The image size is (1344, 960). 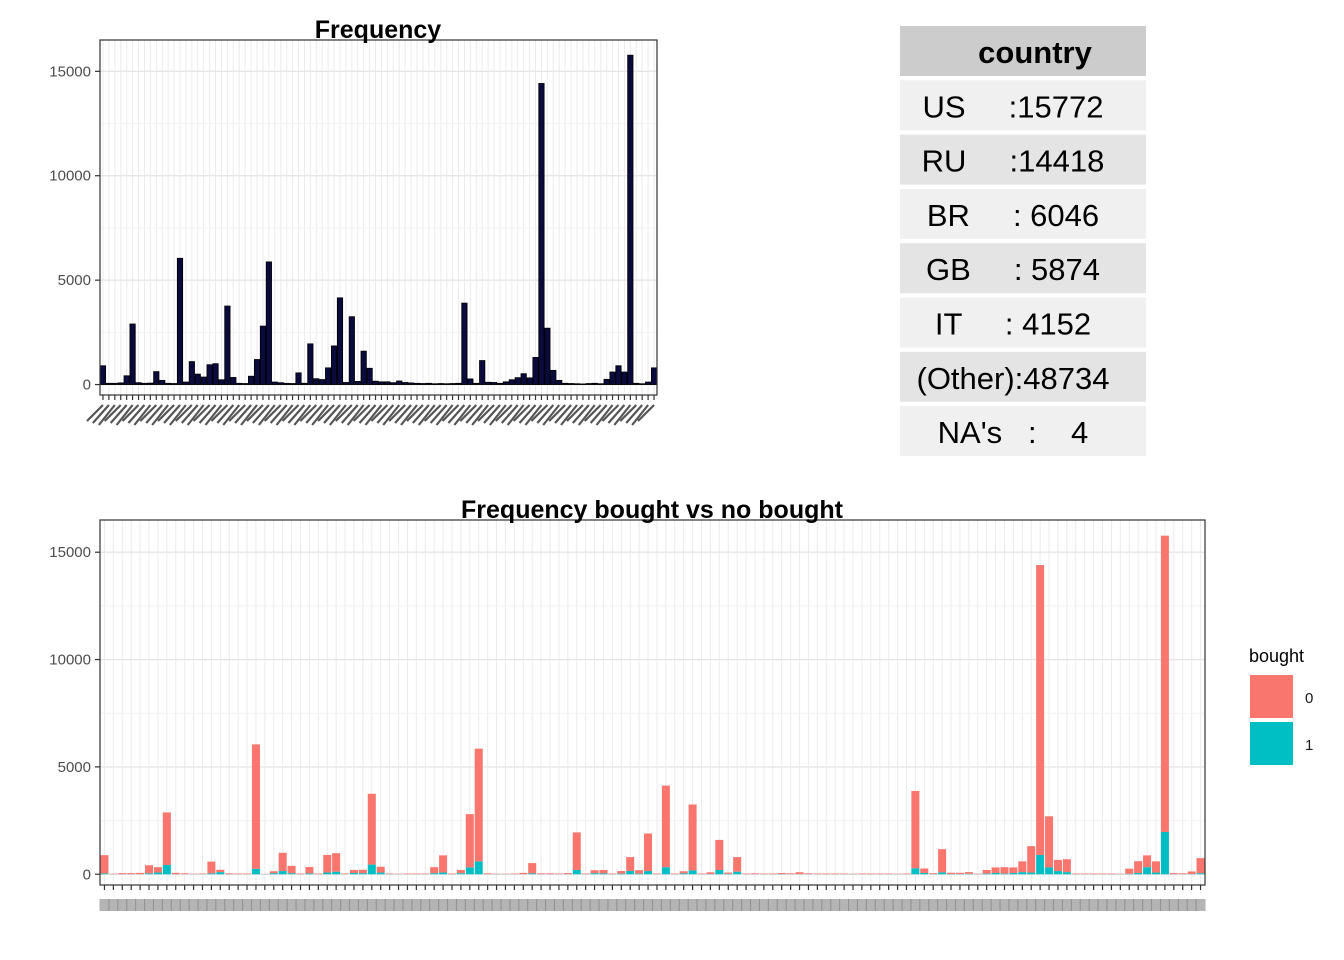 What do you see at coordinates (1276, 656) in the screenshot?
I see `legend-title: bought` at bounding box center [1276, 656].